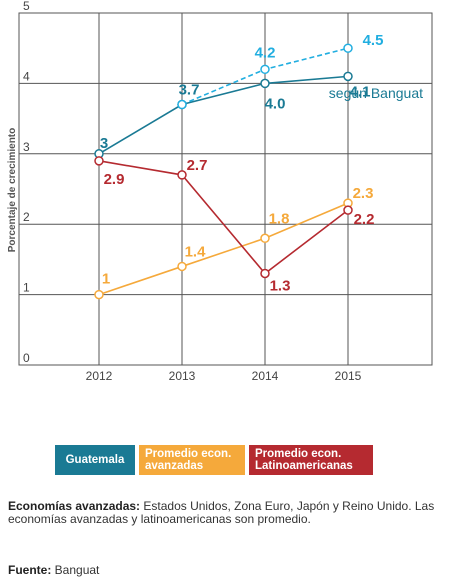 The image size is (455, 586). Describe the element at coordinates (26, 288) in the screenshot. I see `y-tick-label: 1` at that location.